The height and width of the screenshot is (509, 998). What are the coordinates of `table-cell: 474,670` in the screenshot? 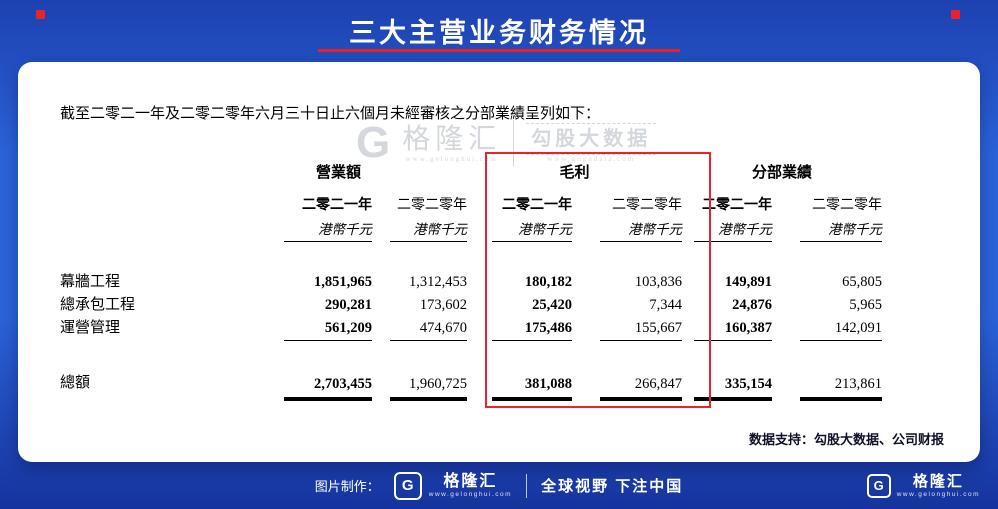 It's located at (428, 329).